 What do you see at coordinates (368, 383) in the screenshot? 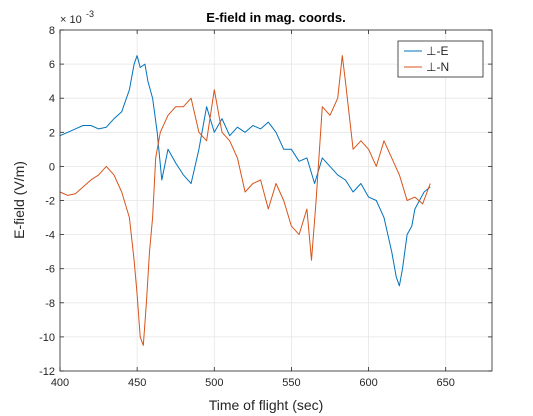
I see `x-tick-label: 600` at bounding box center [368, 383].